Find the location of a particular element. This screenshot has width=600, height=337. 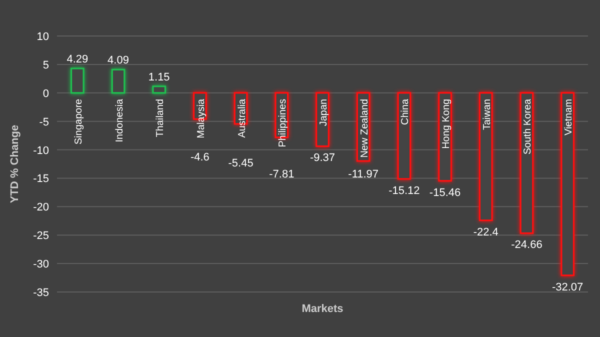

y-tick-label: -5 is located at coordinates (44, 122).